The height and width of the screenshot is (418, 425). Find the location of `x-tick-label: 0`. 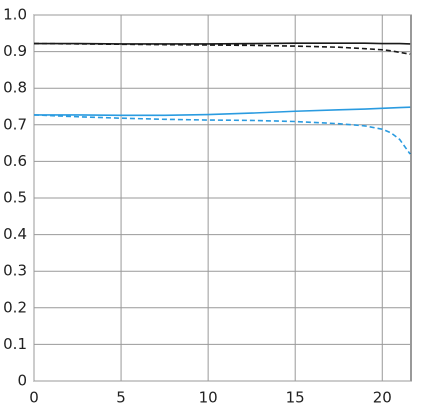

x-tick-label: 0 is located at coordinates (34, 398).